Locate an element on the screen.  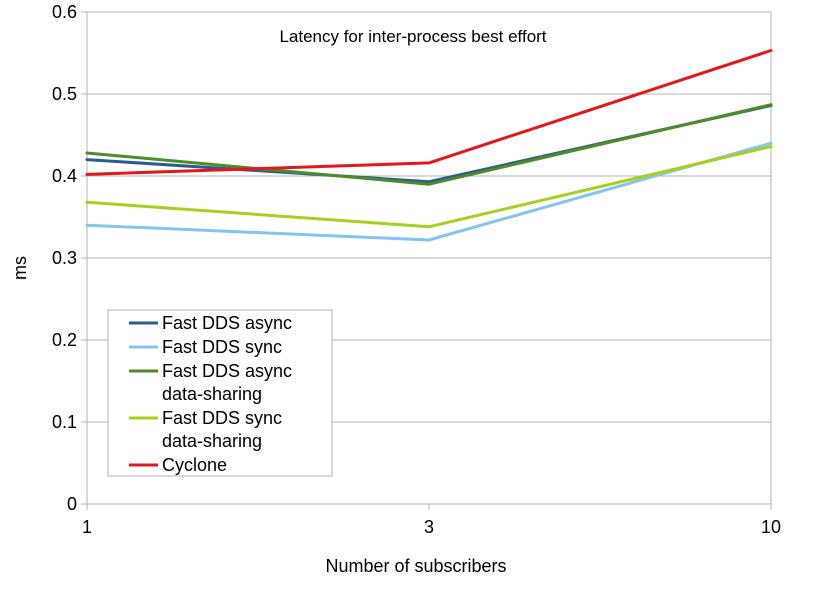
x-tick-labels: 1 3 10 is located at coordinates (431, 527).